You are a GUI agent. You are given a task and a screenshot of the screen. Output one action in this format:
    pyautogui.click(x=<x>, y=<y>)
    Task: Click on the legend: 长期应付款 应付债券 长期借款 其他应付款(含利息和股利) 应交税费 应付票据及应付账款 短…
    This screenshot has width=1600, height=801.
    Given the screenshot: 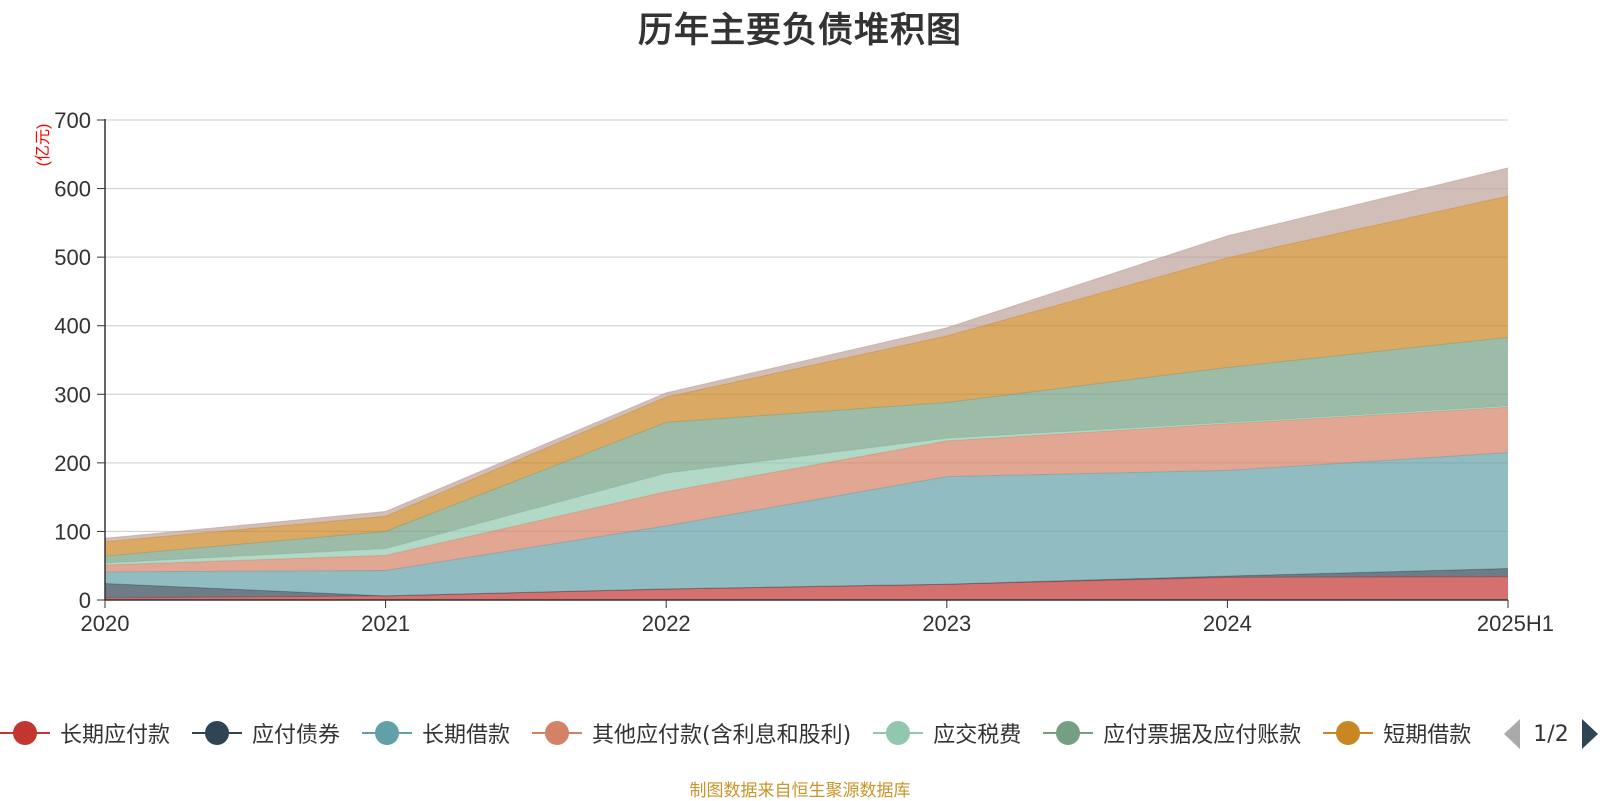 What is the action you would take?
    pyautogui.click(x=800, y=733)
    